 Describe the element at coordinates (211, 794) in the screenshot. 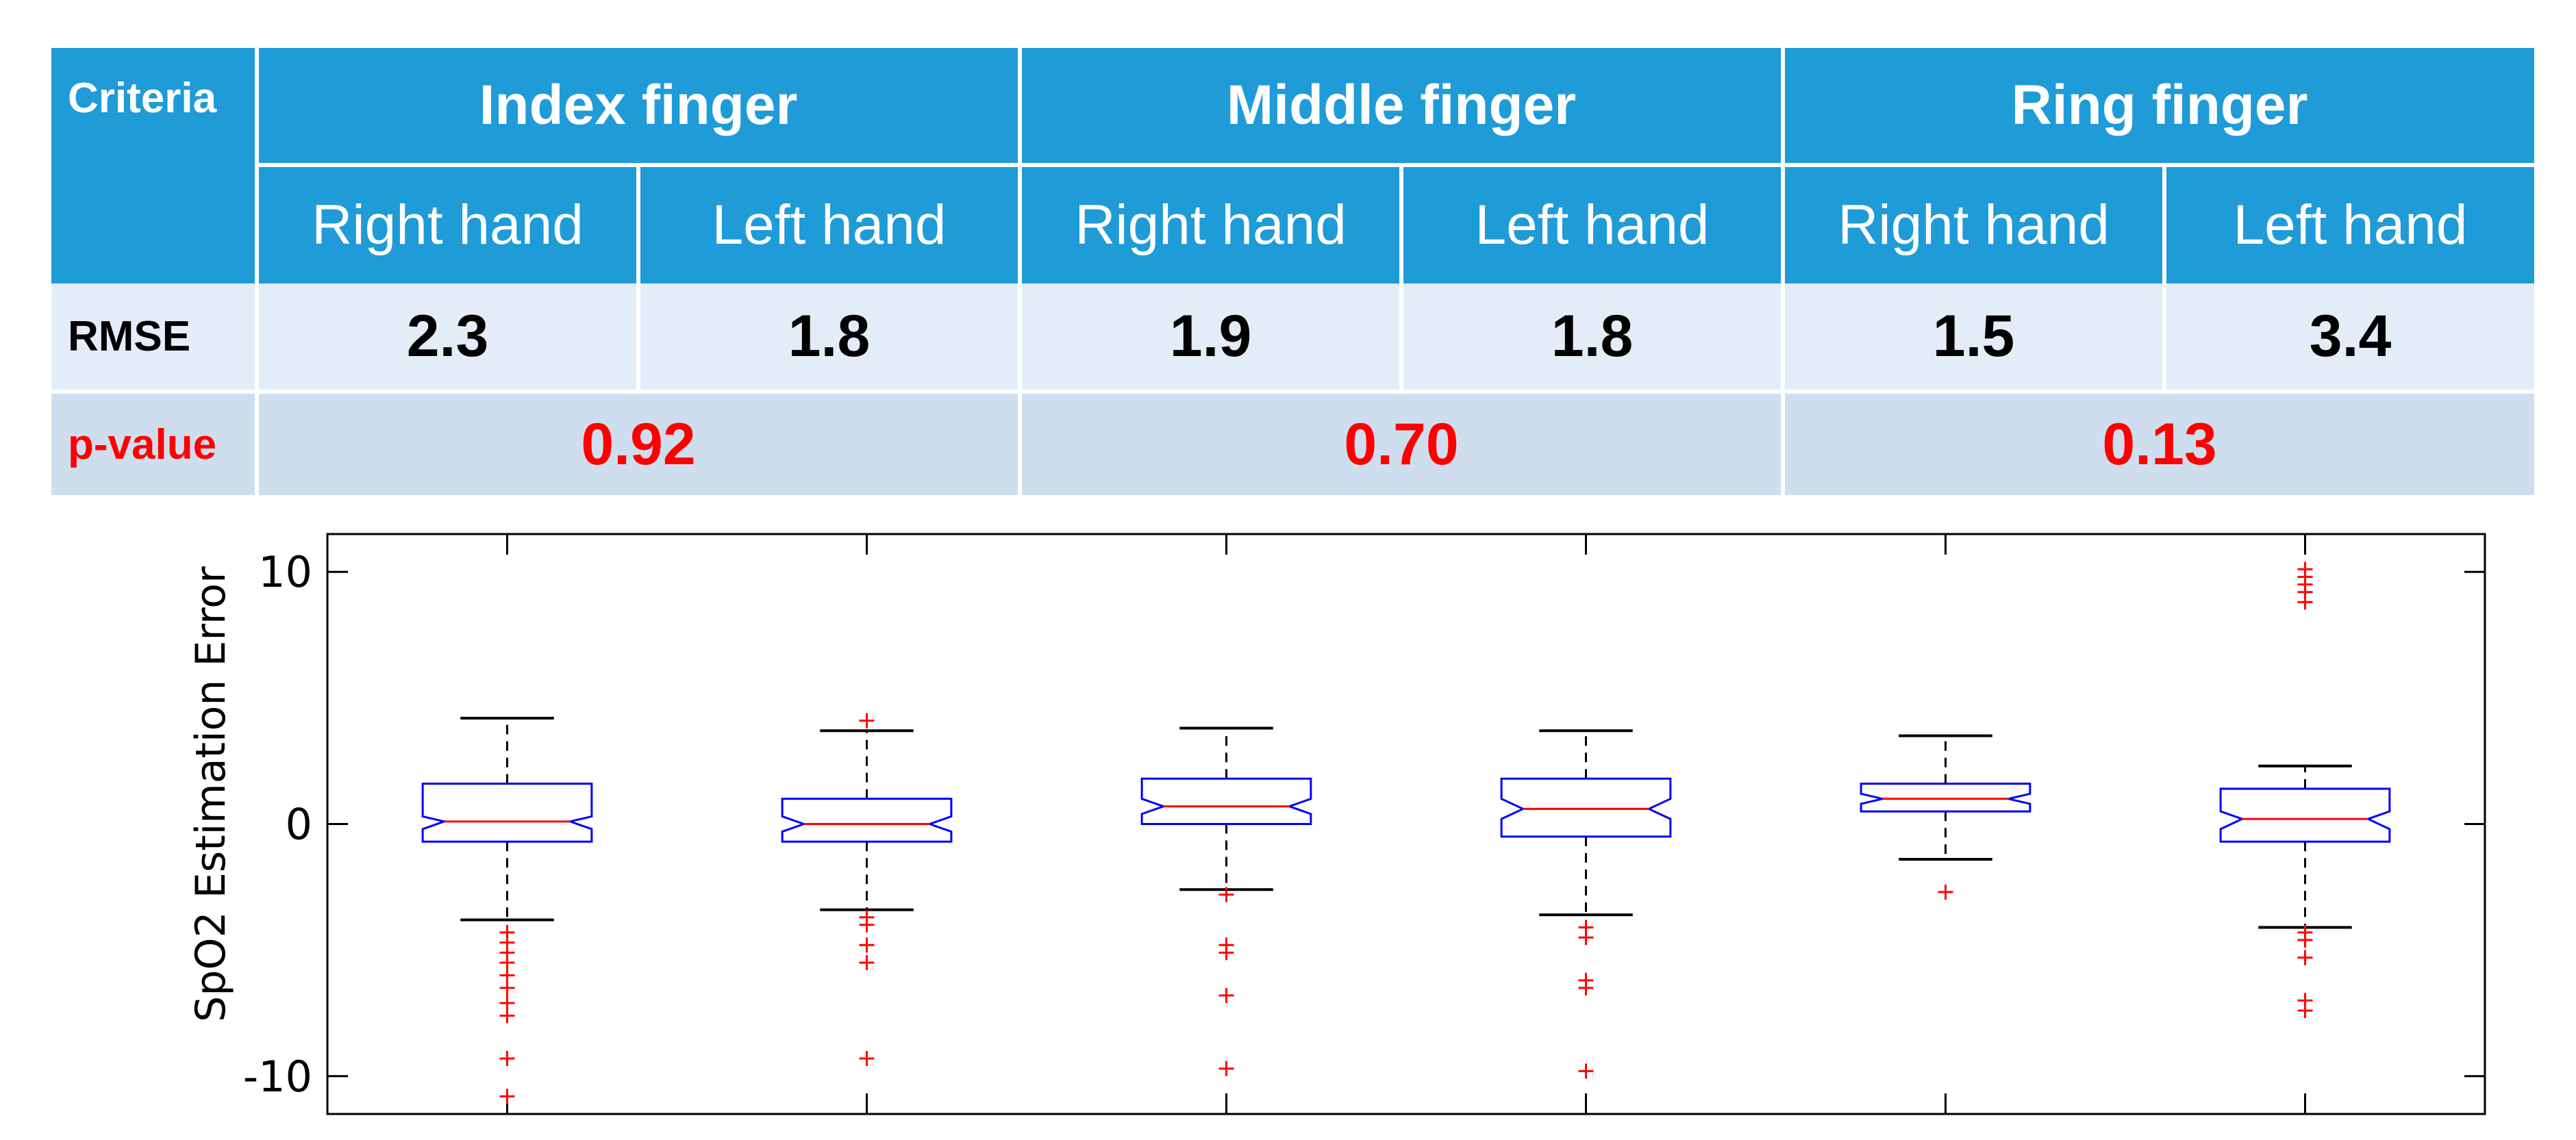

I see `y-axis-label: SpO2 Estimation Error` at that location.